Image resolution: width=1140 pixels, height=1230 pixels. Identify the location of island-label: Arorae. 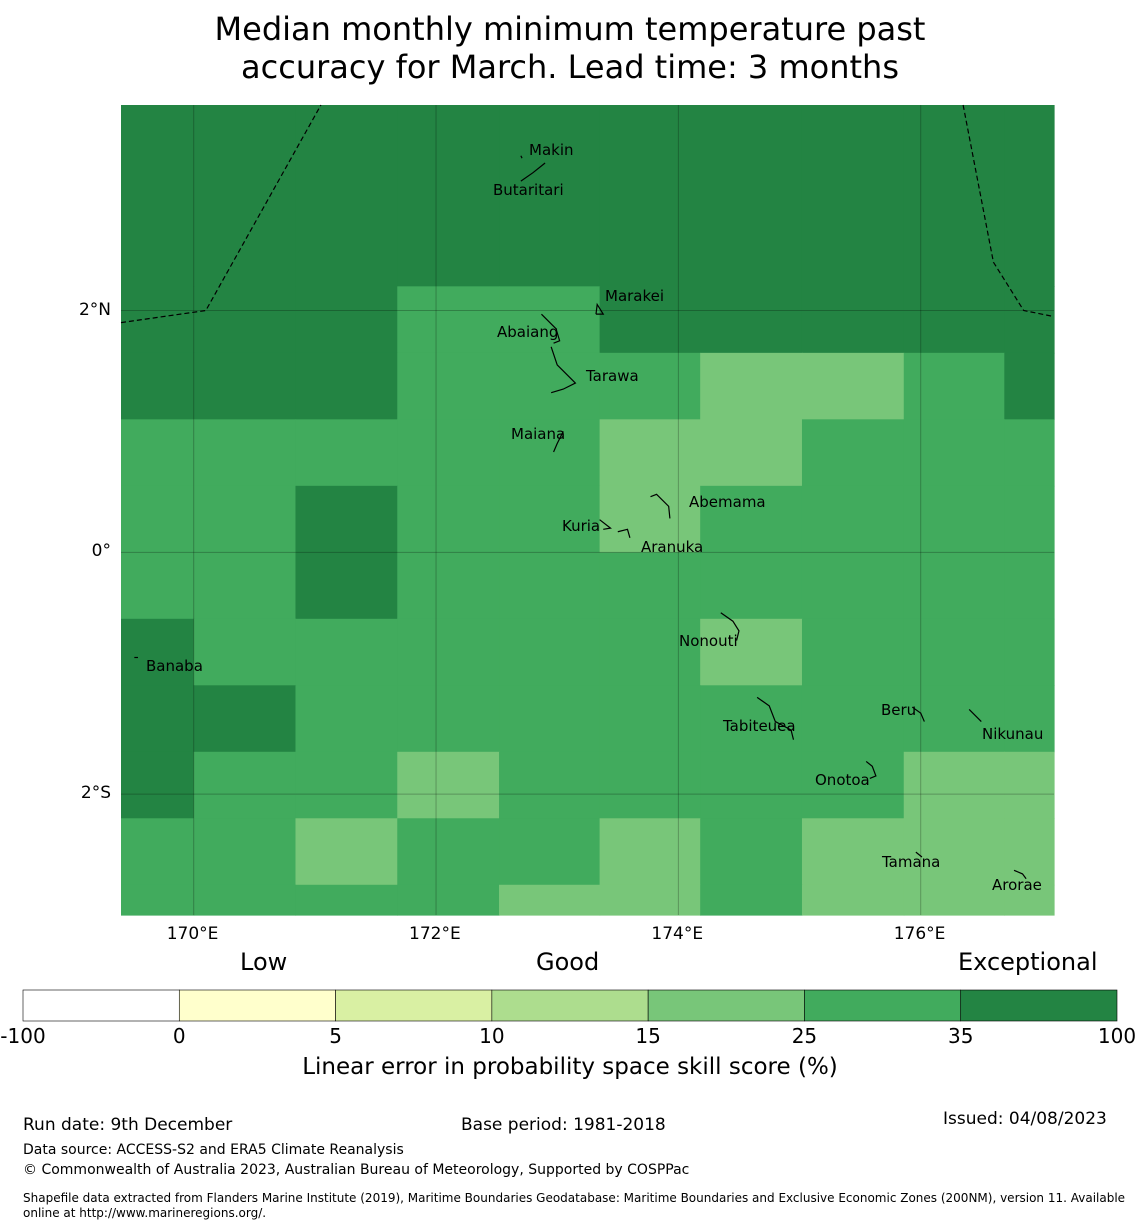
(1017, 885).